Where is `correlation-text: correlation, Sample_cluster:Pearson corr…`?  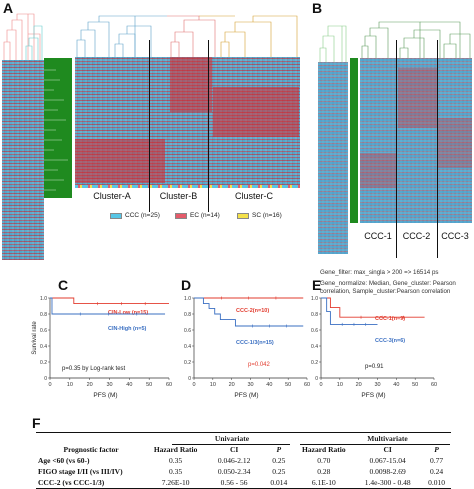
correlation-text: correlation, Sample_cluster:Pearson corr… is located at coordinates (385, 291).